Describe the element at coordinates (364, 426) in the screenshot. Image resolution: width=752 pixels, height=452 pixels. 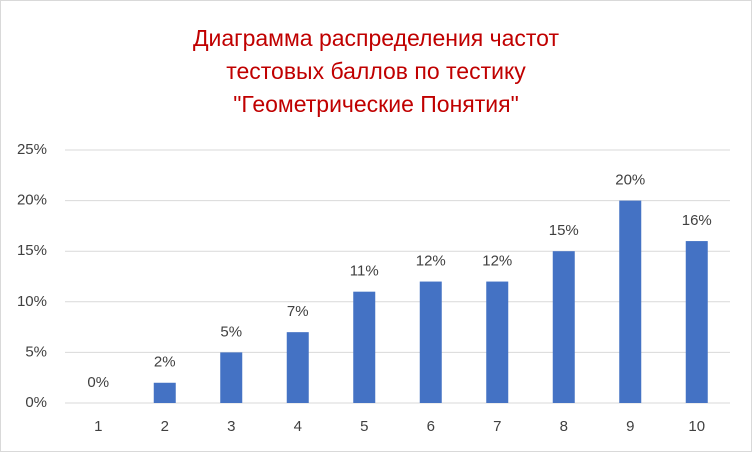
I see `x-tick-label: 5` at that location.